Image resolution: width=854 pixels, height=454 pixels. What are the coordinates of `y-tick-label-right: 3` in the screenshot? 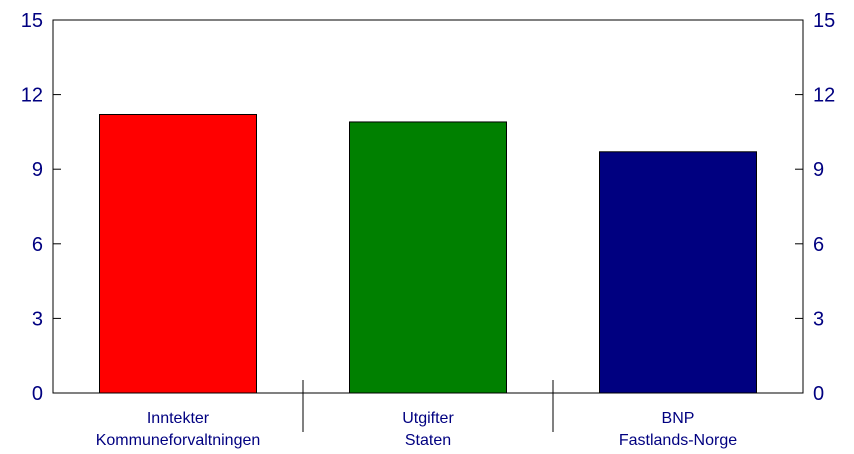 It's located at (818, 319).